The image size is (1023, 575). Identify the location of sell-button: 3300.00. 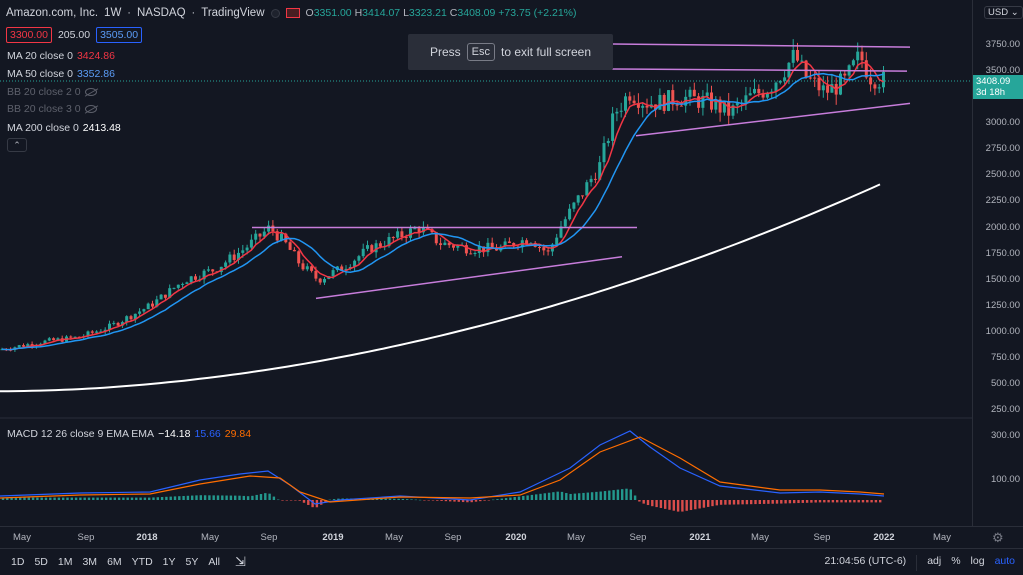
(29, 35).